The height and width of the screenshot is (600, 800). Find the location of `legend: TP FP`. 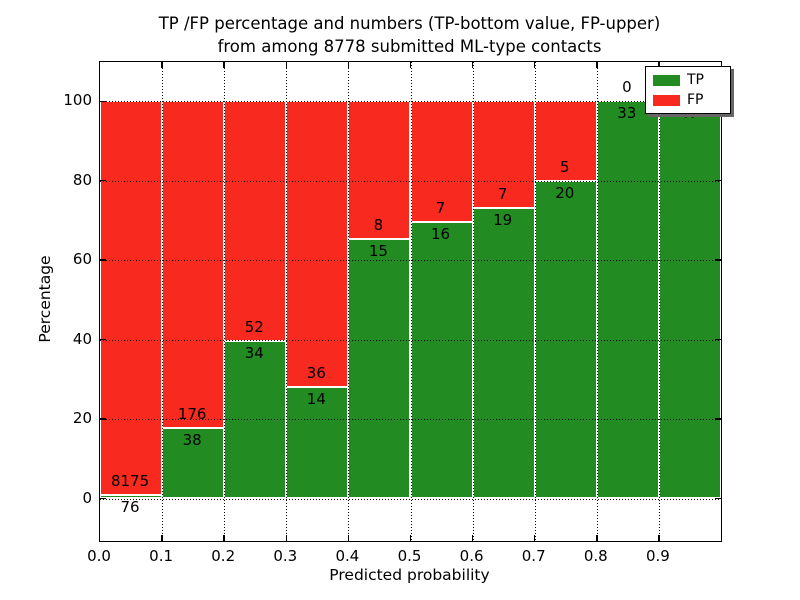

legend: TP FP is located at coordinates (688, 90).